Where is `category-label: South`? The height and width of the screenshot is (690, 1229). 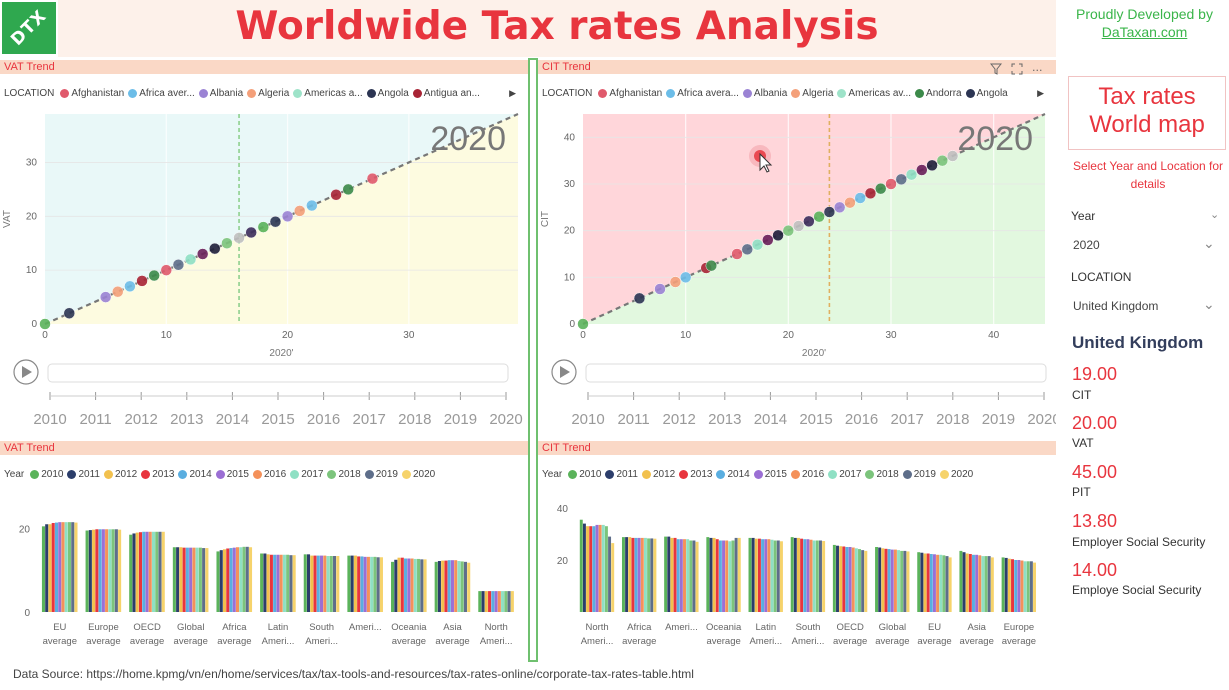
category-label: South is located at coordinates (321, 627).